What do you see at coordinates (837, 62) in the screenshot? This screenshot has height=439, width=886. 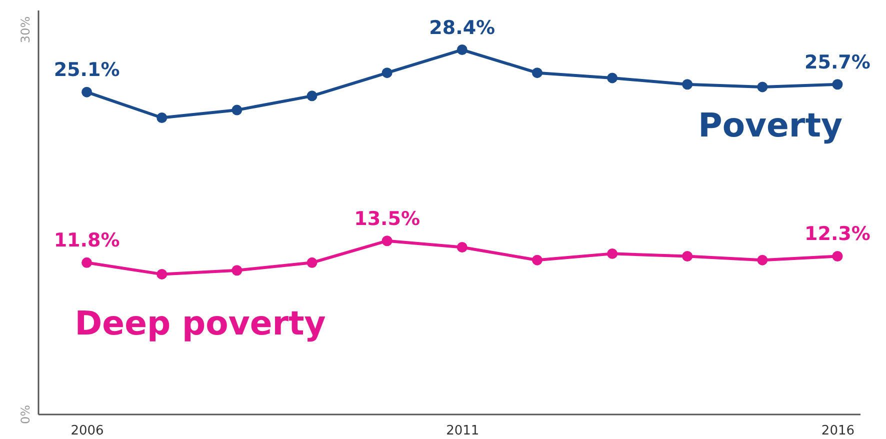 I see `data-label: 25.7%` at bounding box center [837, 62].